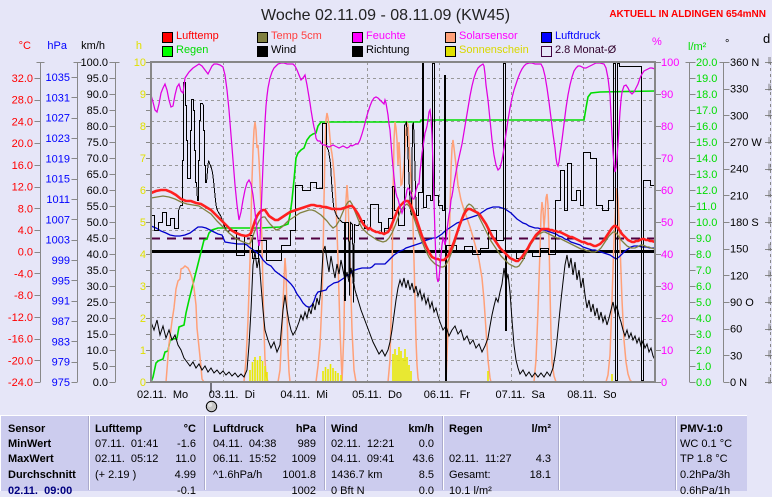 This screenshot has height=497, width=772. What do you see at coordinates (61, 281) in the screenshot?
I see `svg-text: 995` at bounding box center [61, 281].